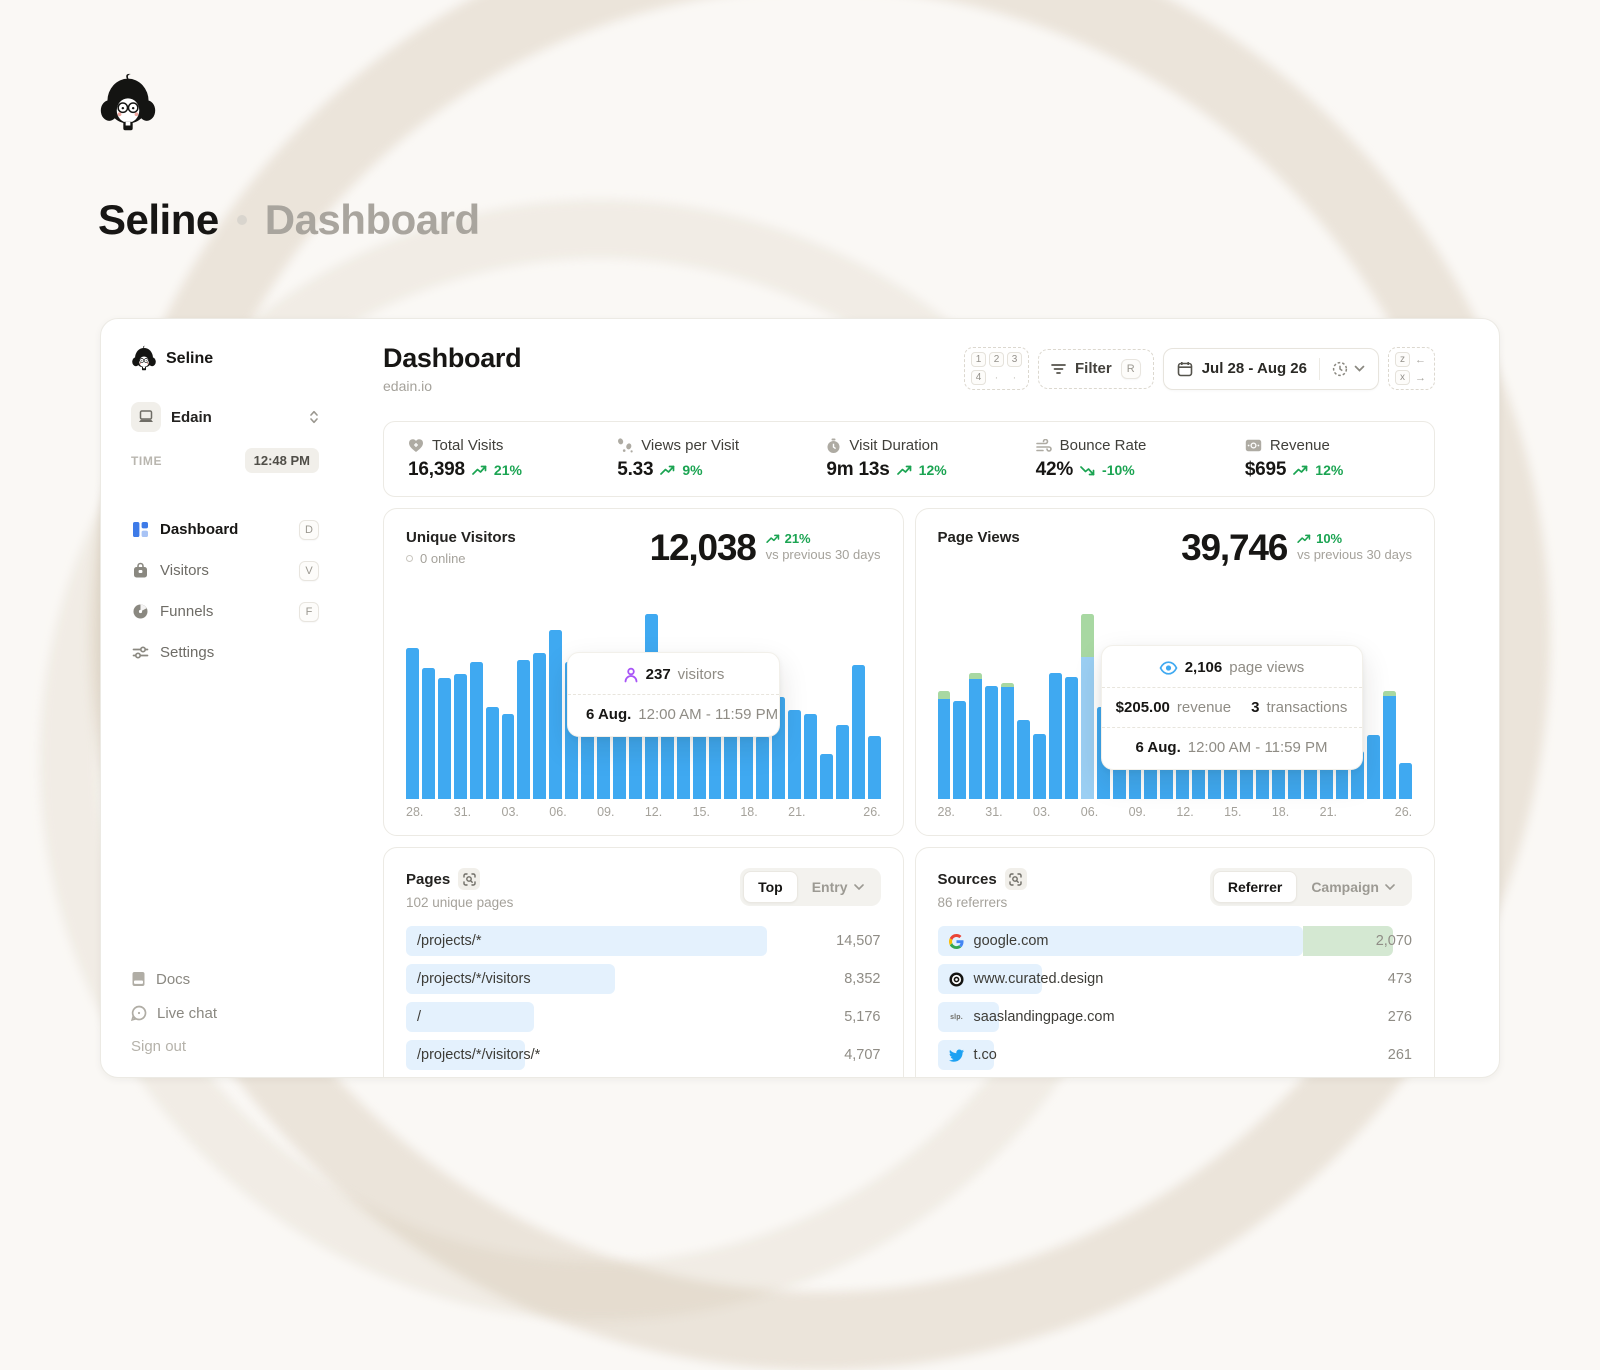 The height and width of the screenshot is (1370, 1600). Describe the element at coordinates (1399, 979) in the screenshot. I see `source-count: 473` at that location.